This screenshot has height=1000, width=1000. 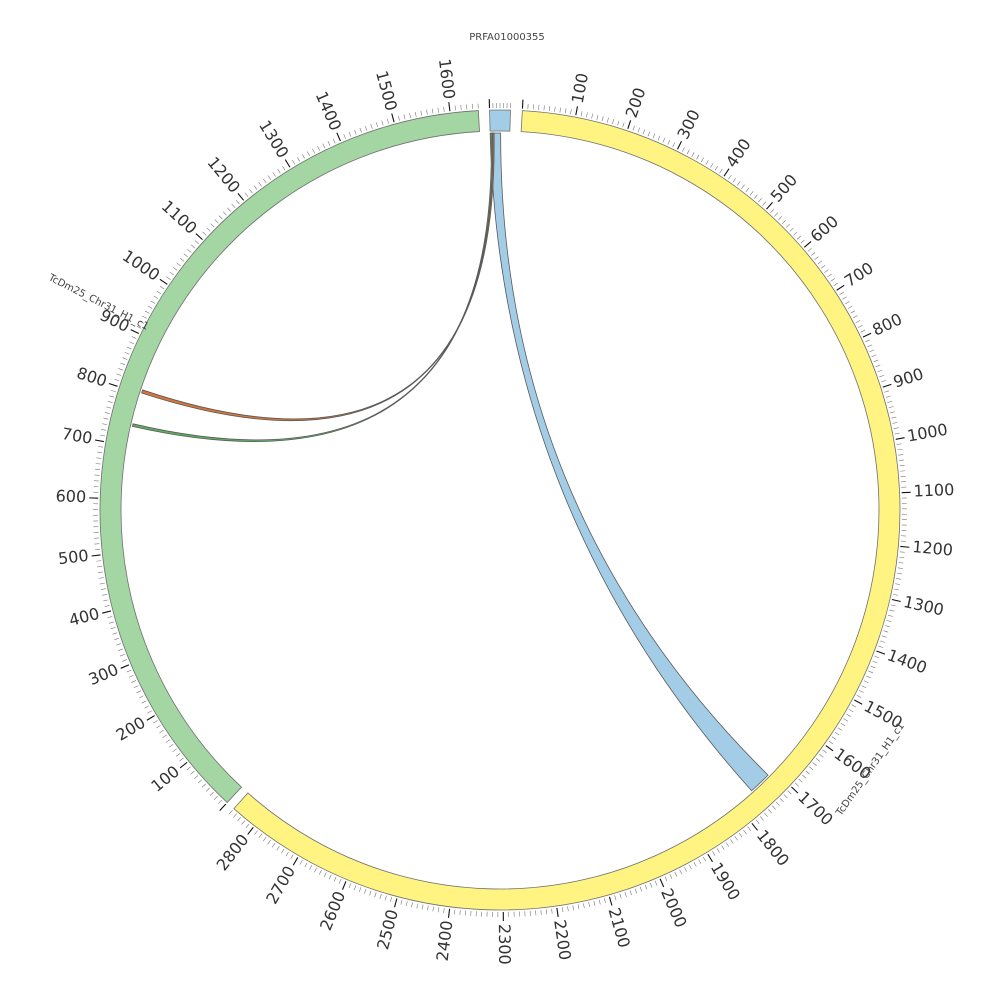 What do you see at coordinates (507, 37) in the screenshot?
I see `segment-name-prfa: PRFA01000355` at bounding box center [507, 37].